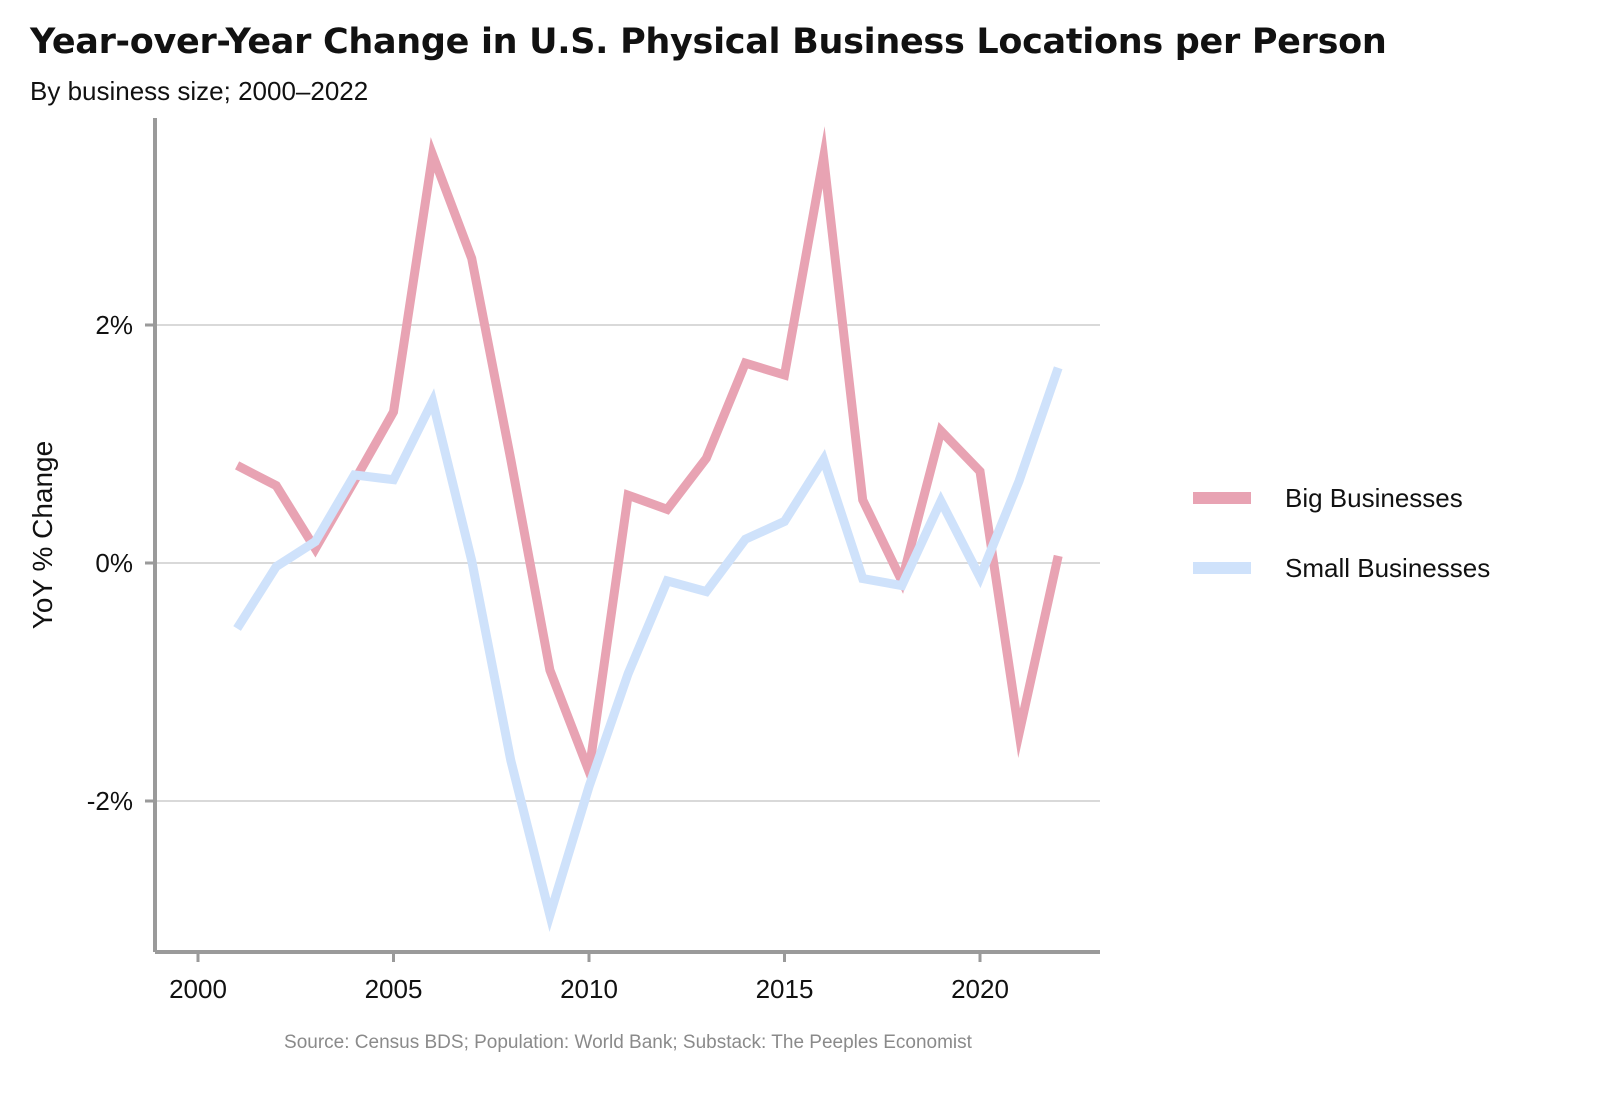 Image resolution: width=1600 pixels, height=1100 pixels. I want to click on x-tick-label: 2000, so click(198, 989).